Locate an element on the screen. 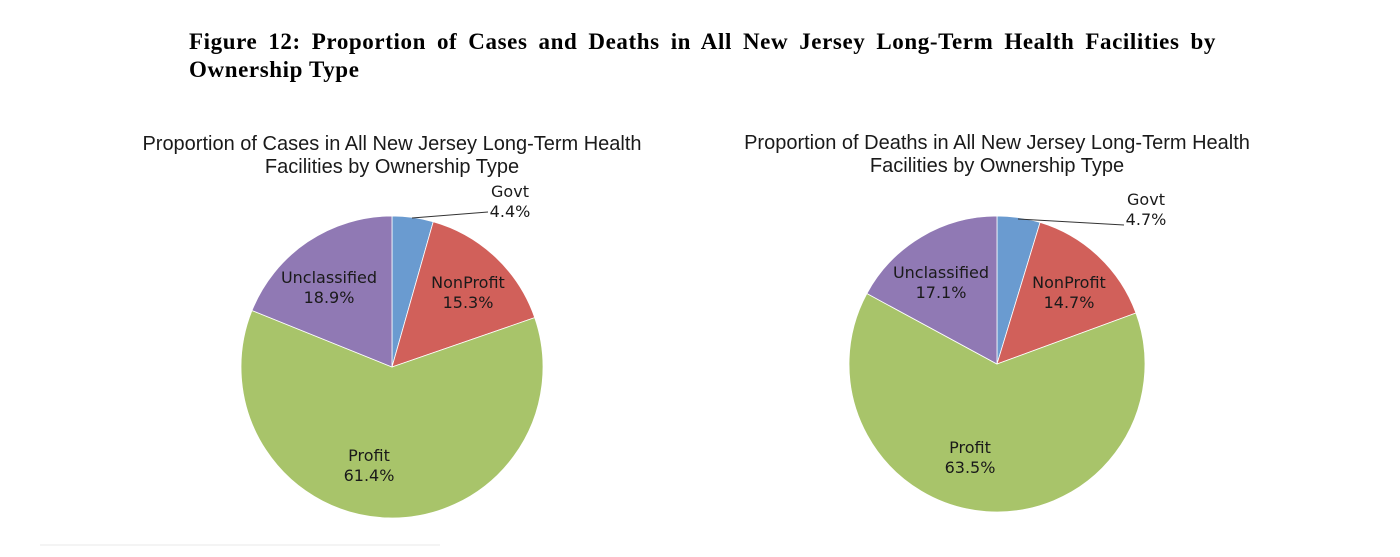 Image resolution: width=1400 pixels, height=557 pixels. divider is located at coordinates (240, 545).